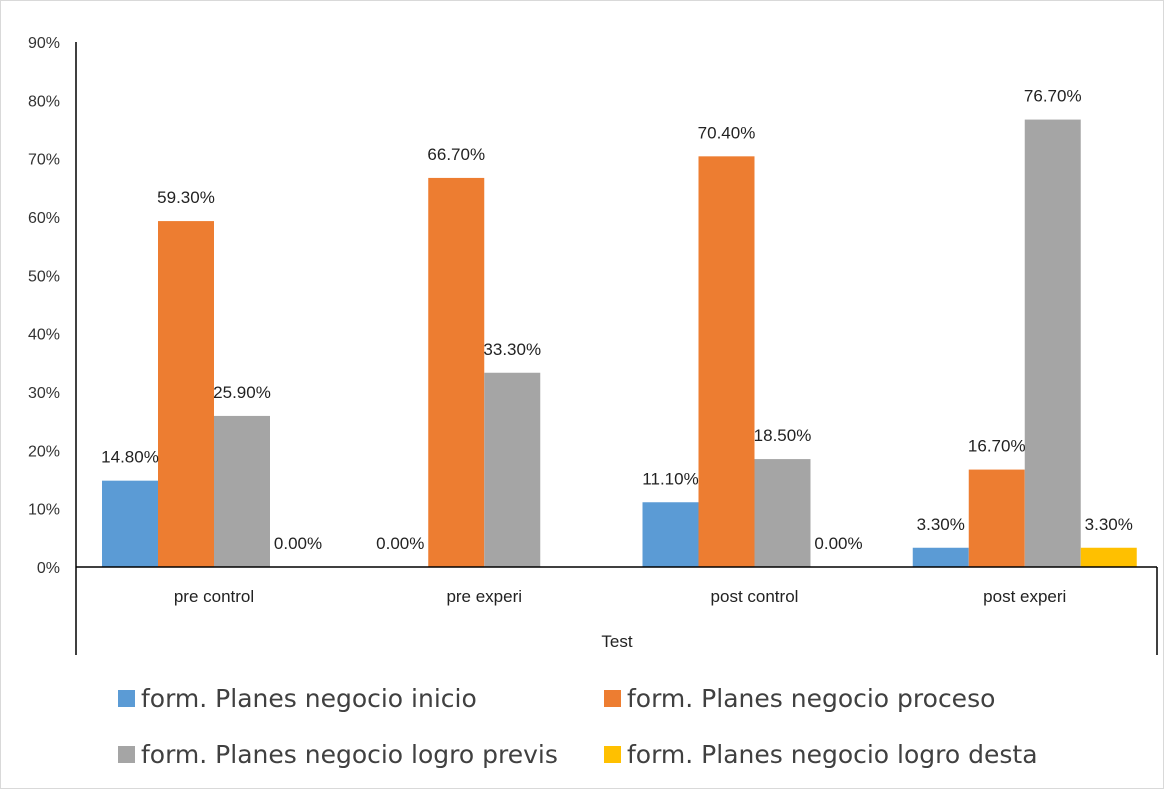 The width and height of the screenshot is (1164, 789). I want to click on data-label: 16.70%, so click(997, 446).